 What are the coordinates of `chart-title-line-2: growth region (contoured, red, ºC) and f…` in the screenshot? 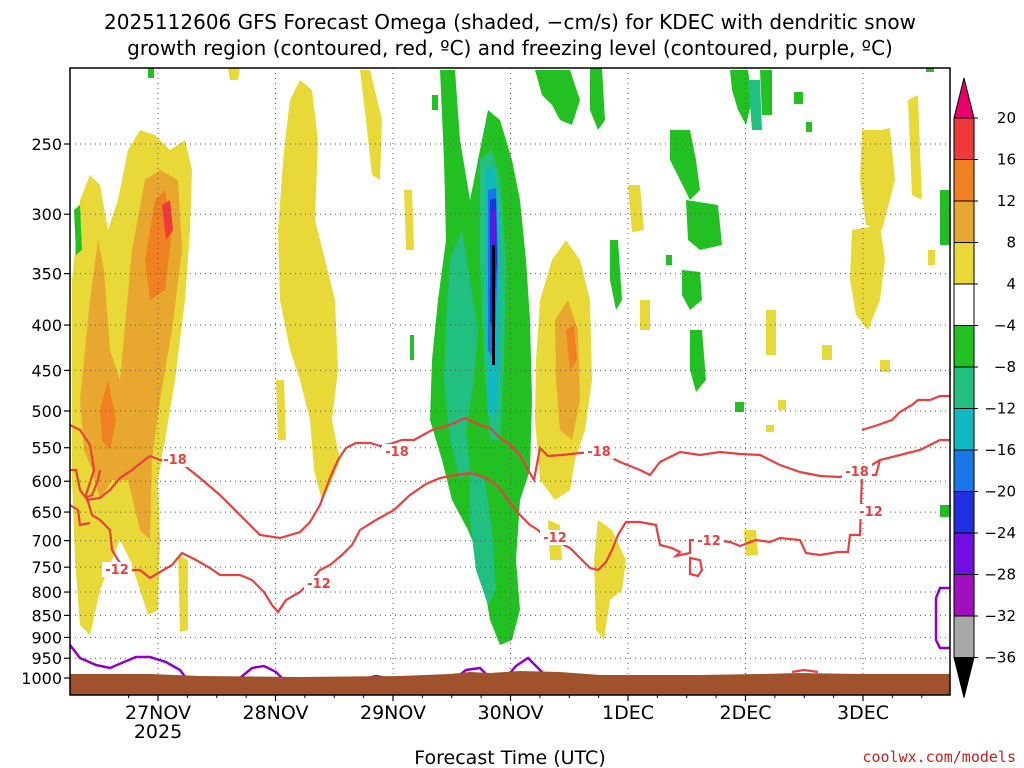 It's located at (510, 48).